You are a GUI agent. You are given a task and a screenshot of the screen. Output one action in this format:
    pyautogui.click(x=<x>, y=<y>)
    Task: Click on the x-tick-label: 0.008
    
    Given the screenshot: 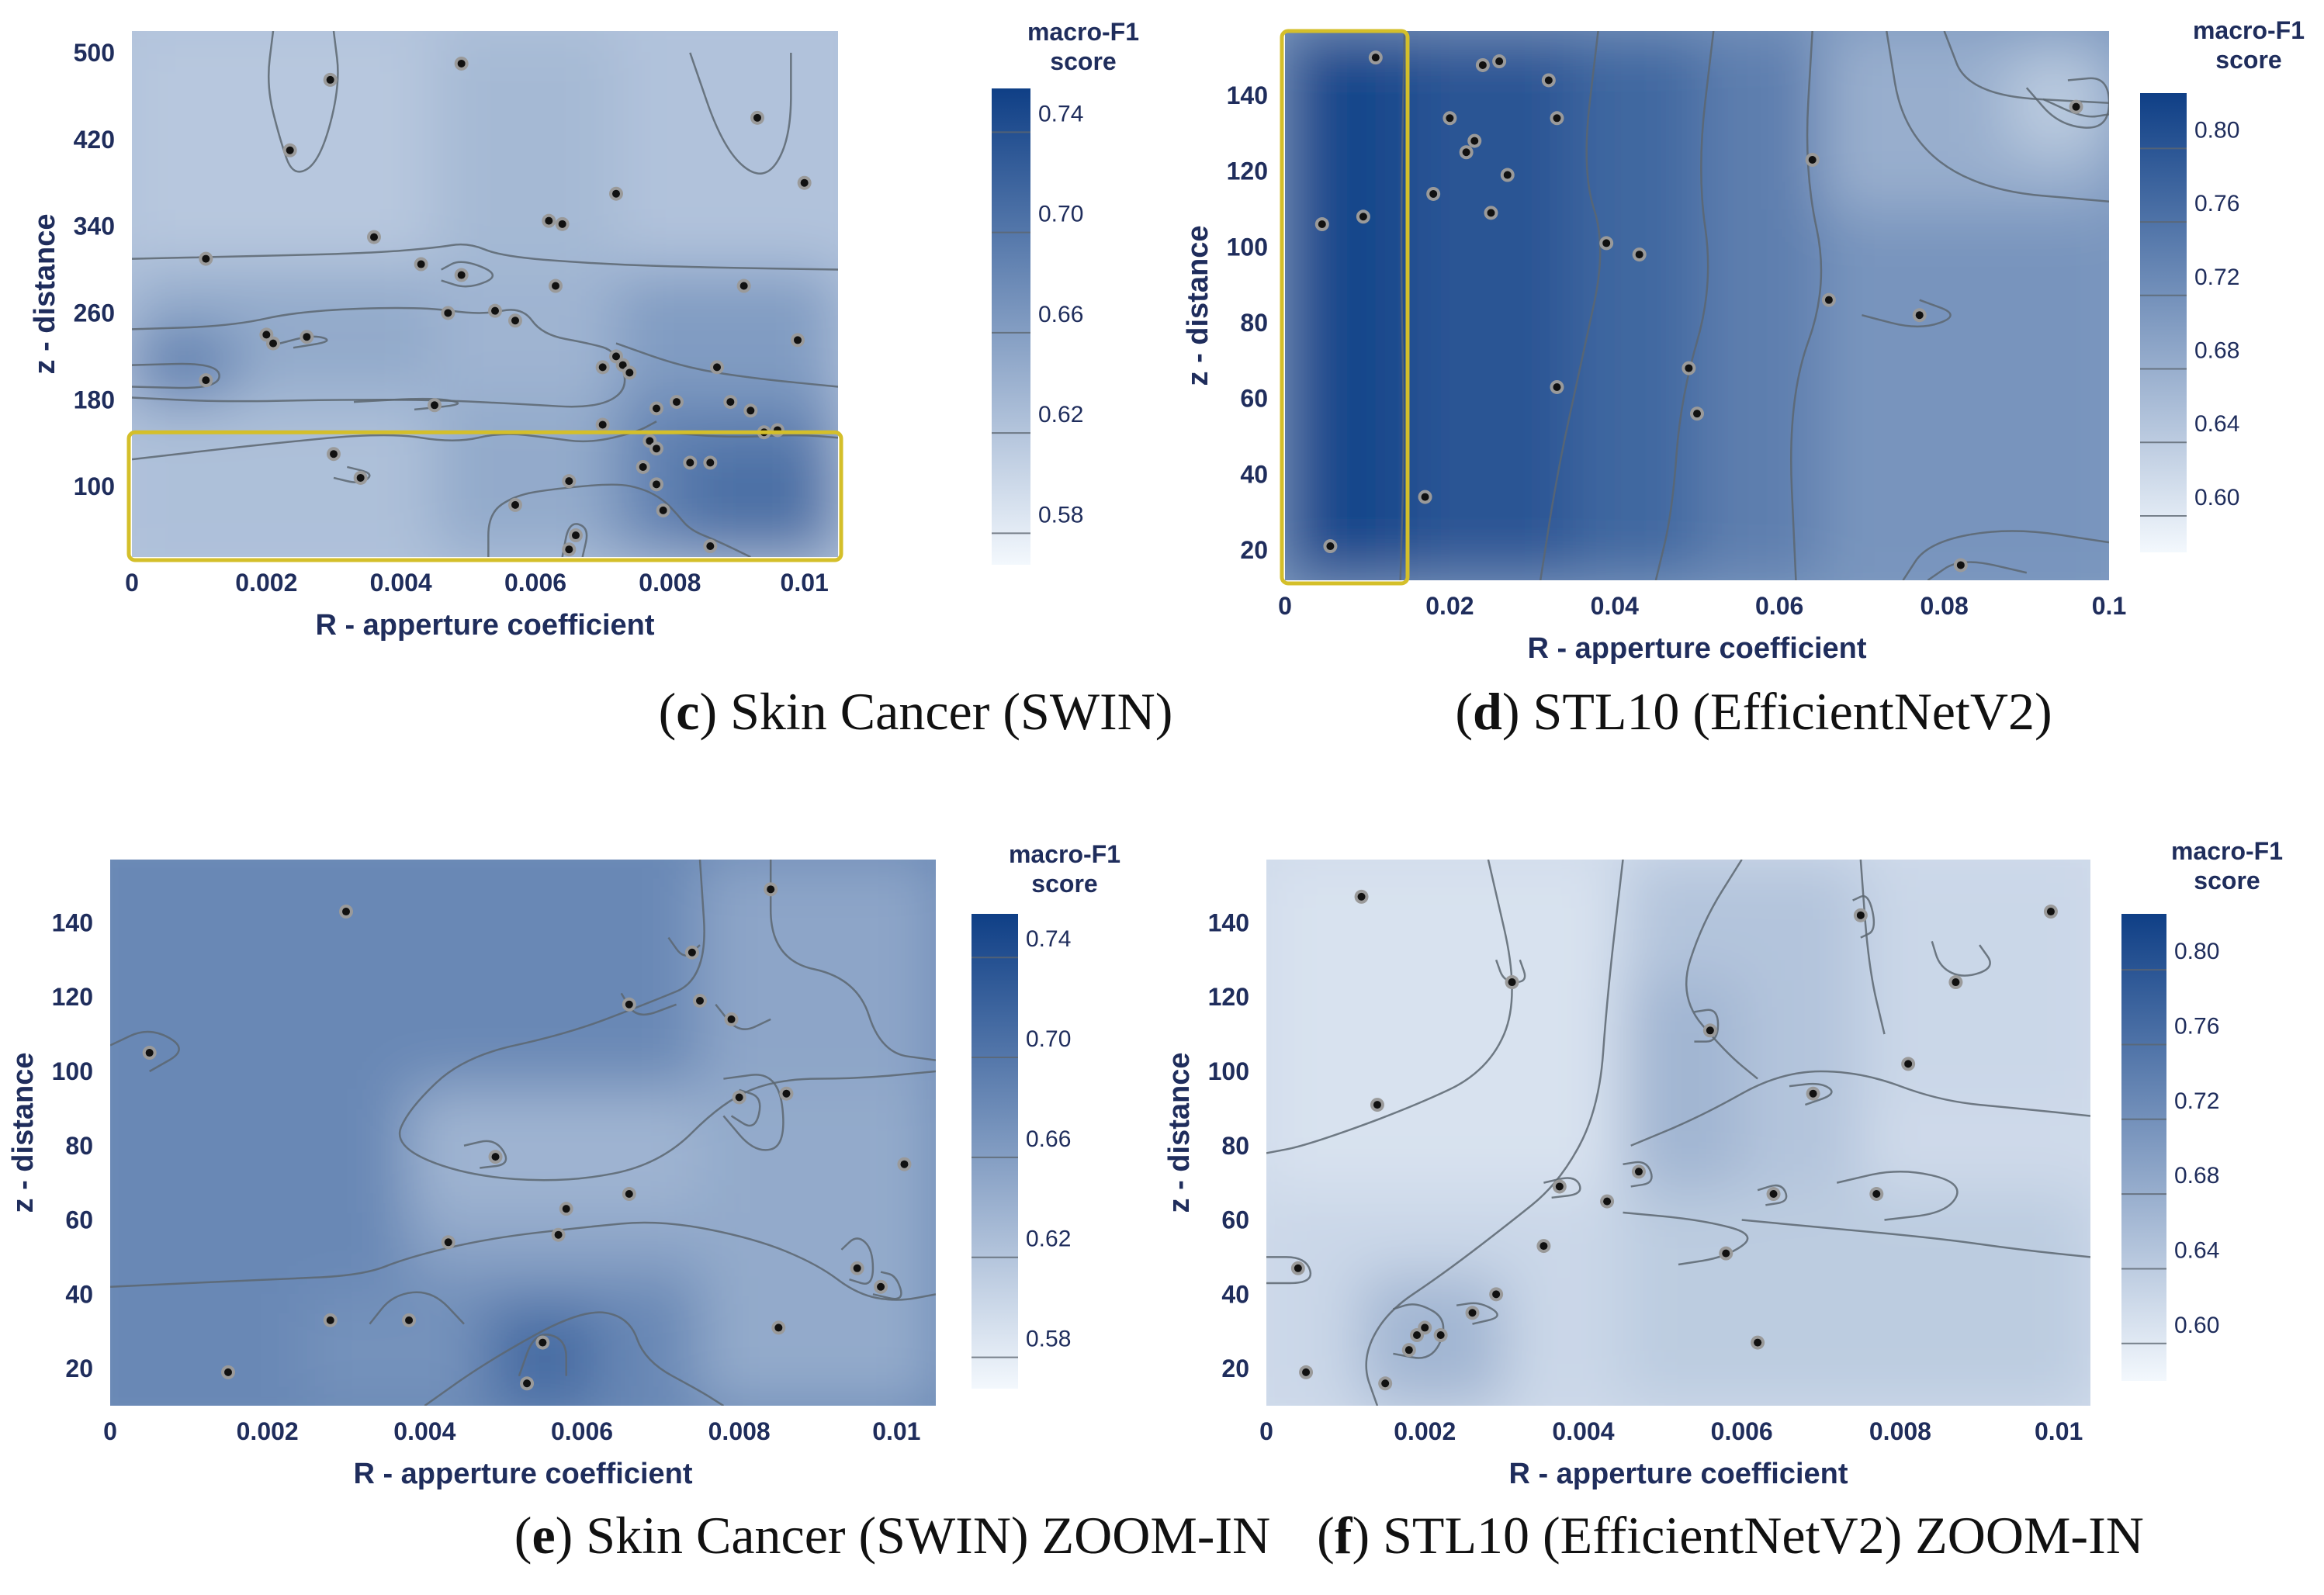 What is the action you would take?
    pyautogui.click(x=670, y=583)
    